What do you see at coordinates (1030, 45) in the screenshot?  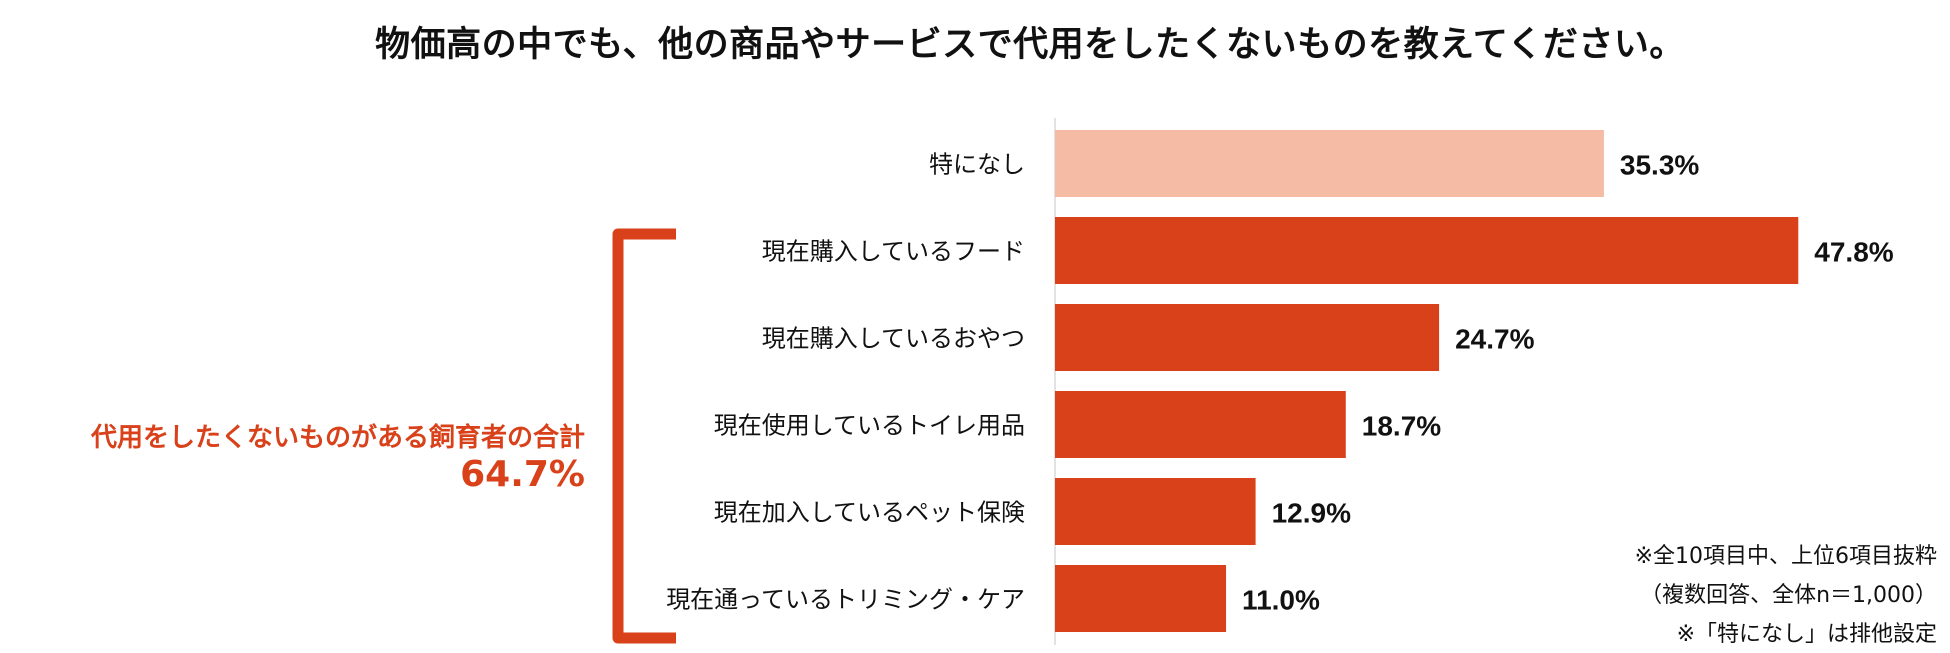 I see `chart-title: 物価高の中でも、他の商品やサービスで代用をしたくないものを教えてください。` at bounding box center [1030, 45].